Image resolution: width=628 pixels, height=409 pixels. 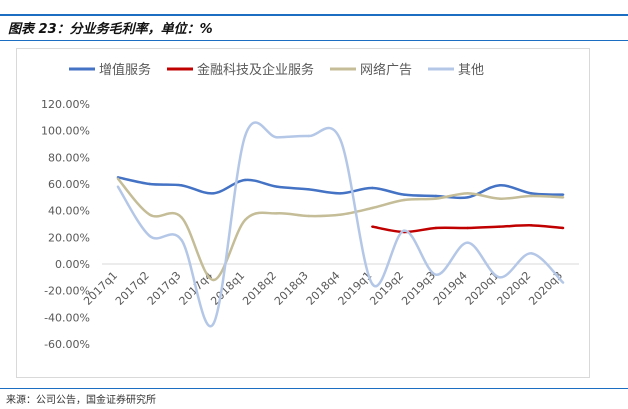 I want to click on legend-label-3: 网络广告, so click(x=386, y=70).